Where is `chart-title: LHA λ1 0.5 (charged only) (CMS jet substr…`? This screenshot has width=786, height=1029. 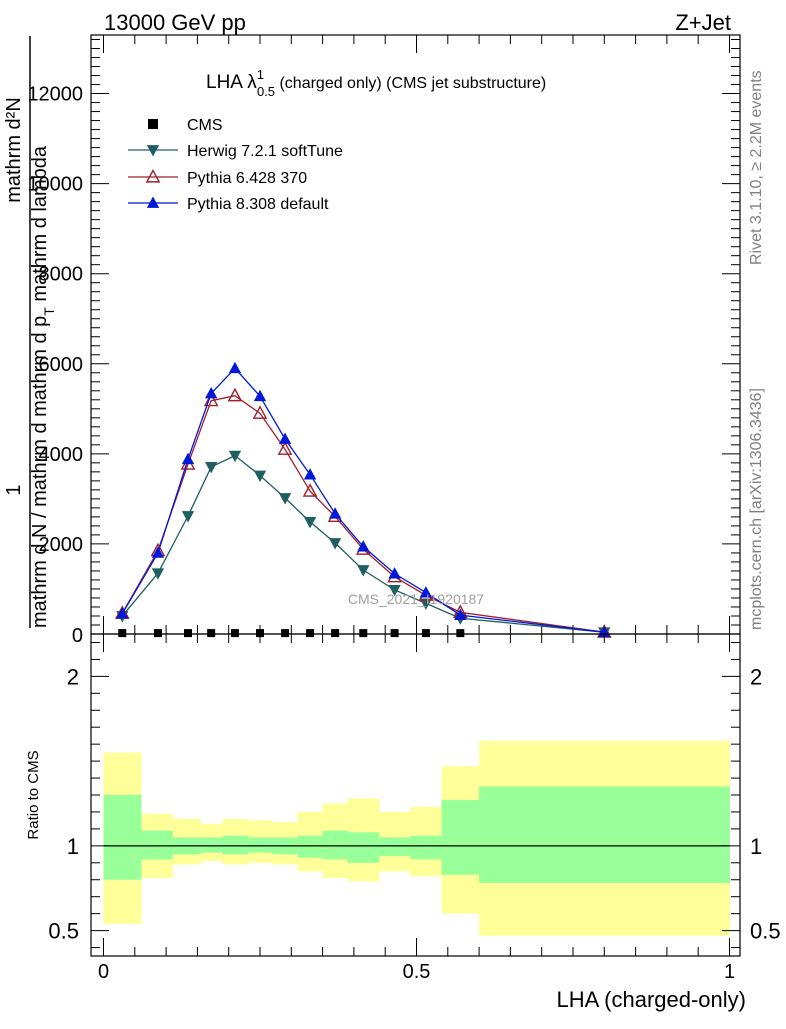 chart-title: LHA λ1 0.5 (charged only) (CMS jet substr… is located at coordinates (376, 83).